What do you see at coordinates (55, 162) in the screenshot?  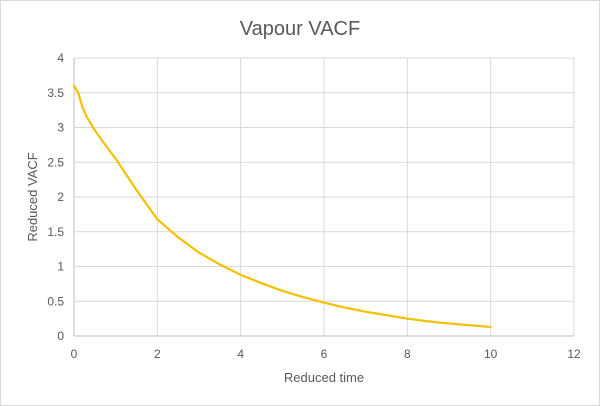 I see `y-tick-label: 2.5` at bounding box center [55, 162].